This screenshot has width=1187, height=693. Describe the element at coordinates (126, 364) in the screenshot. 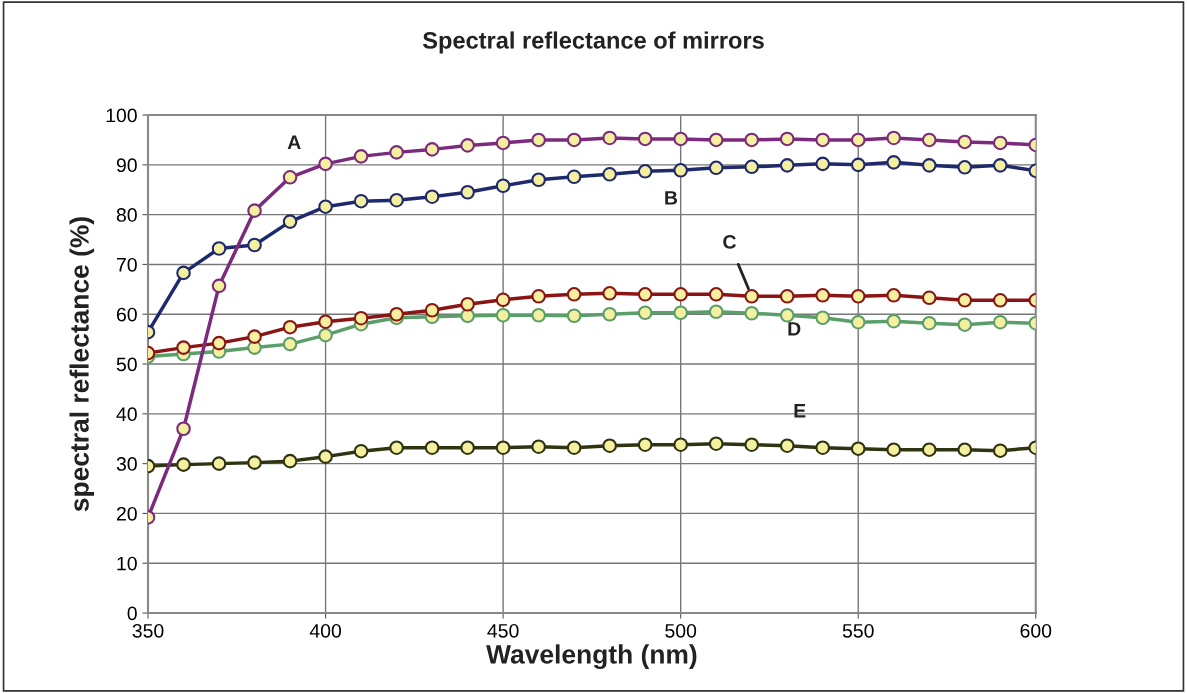

I see `y-tick-label: 50` at that location.